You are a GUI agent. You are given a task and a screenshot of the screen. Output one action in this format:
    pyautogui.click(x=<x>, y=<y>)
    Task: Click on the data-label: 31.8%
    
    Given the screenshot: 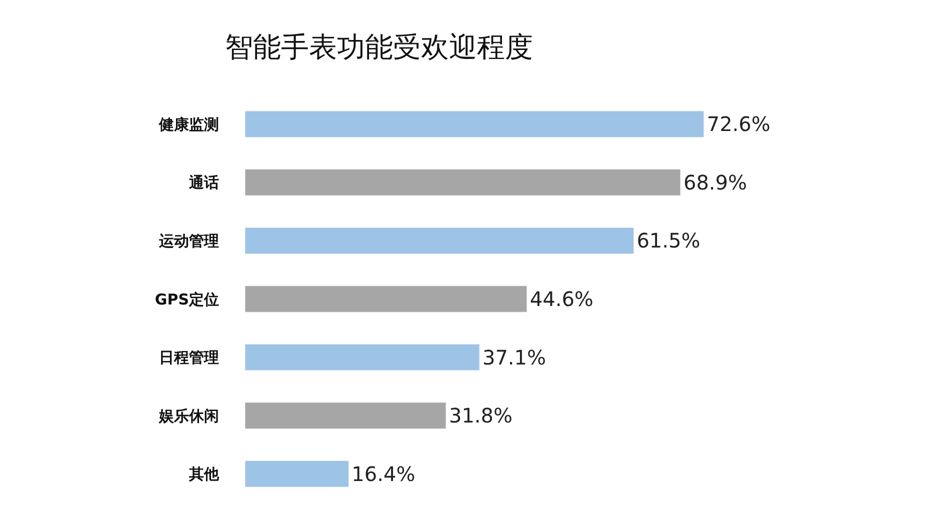 What is the action you would take?
    pyautogui.click(x=480, y=416)
    